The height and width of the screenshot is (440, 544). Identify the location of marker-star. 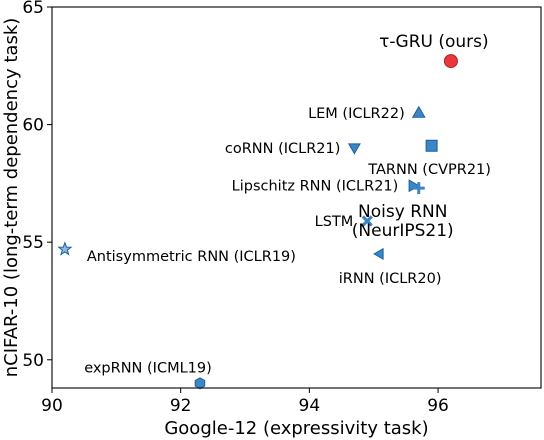
(65, 248).